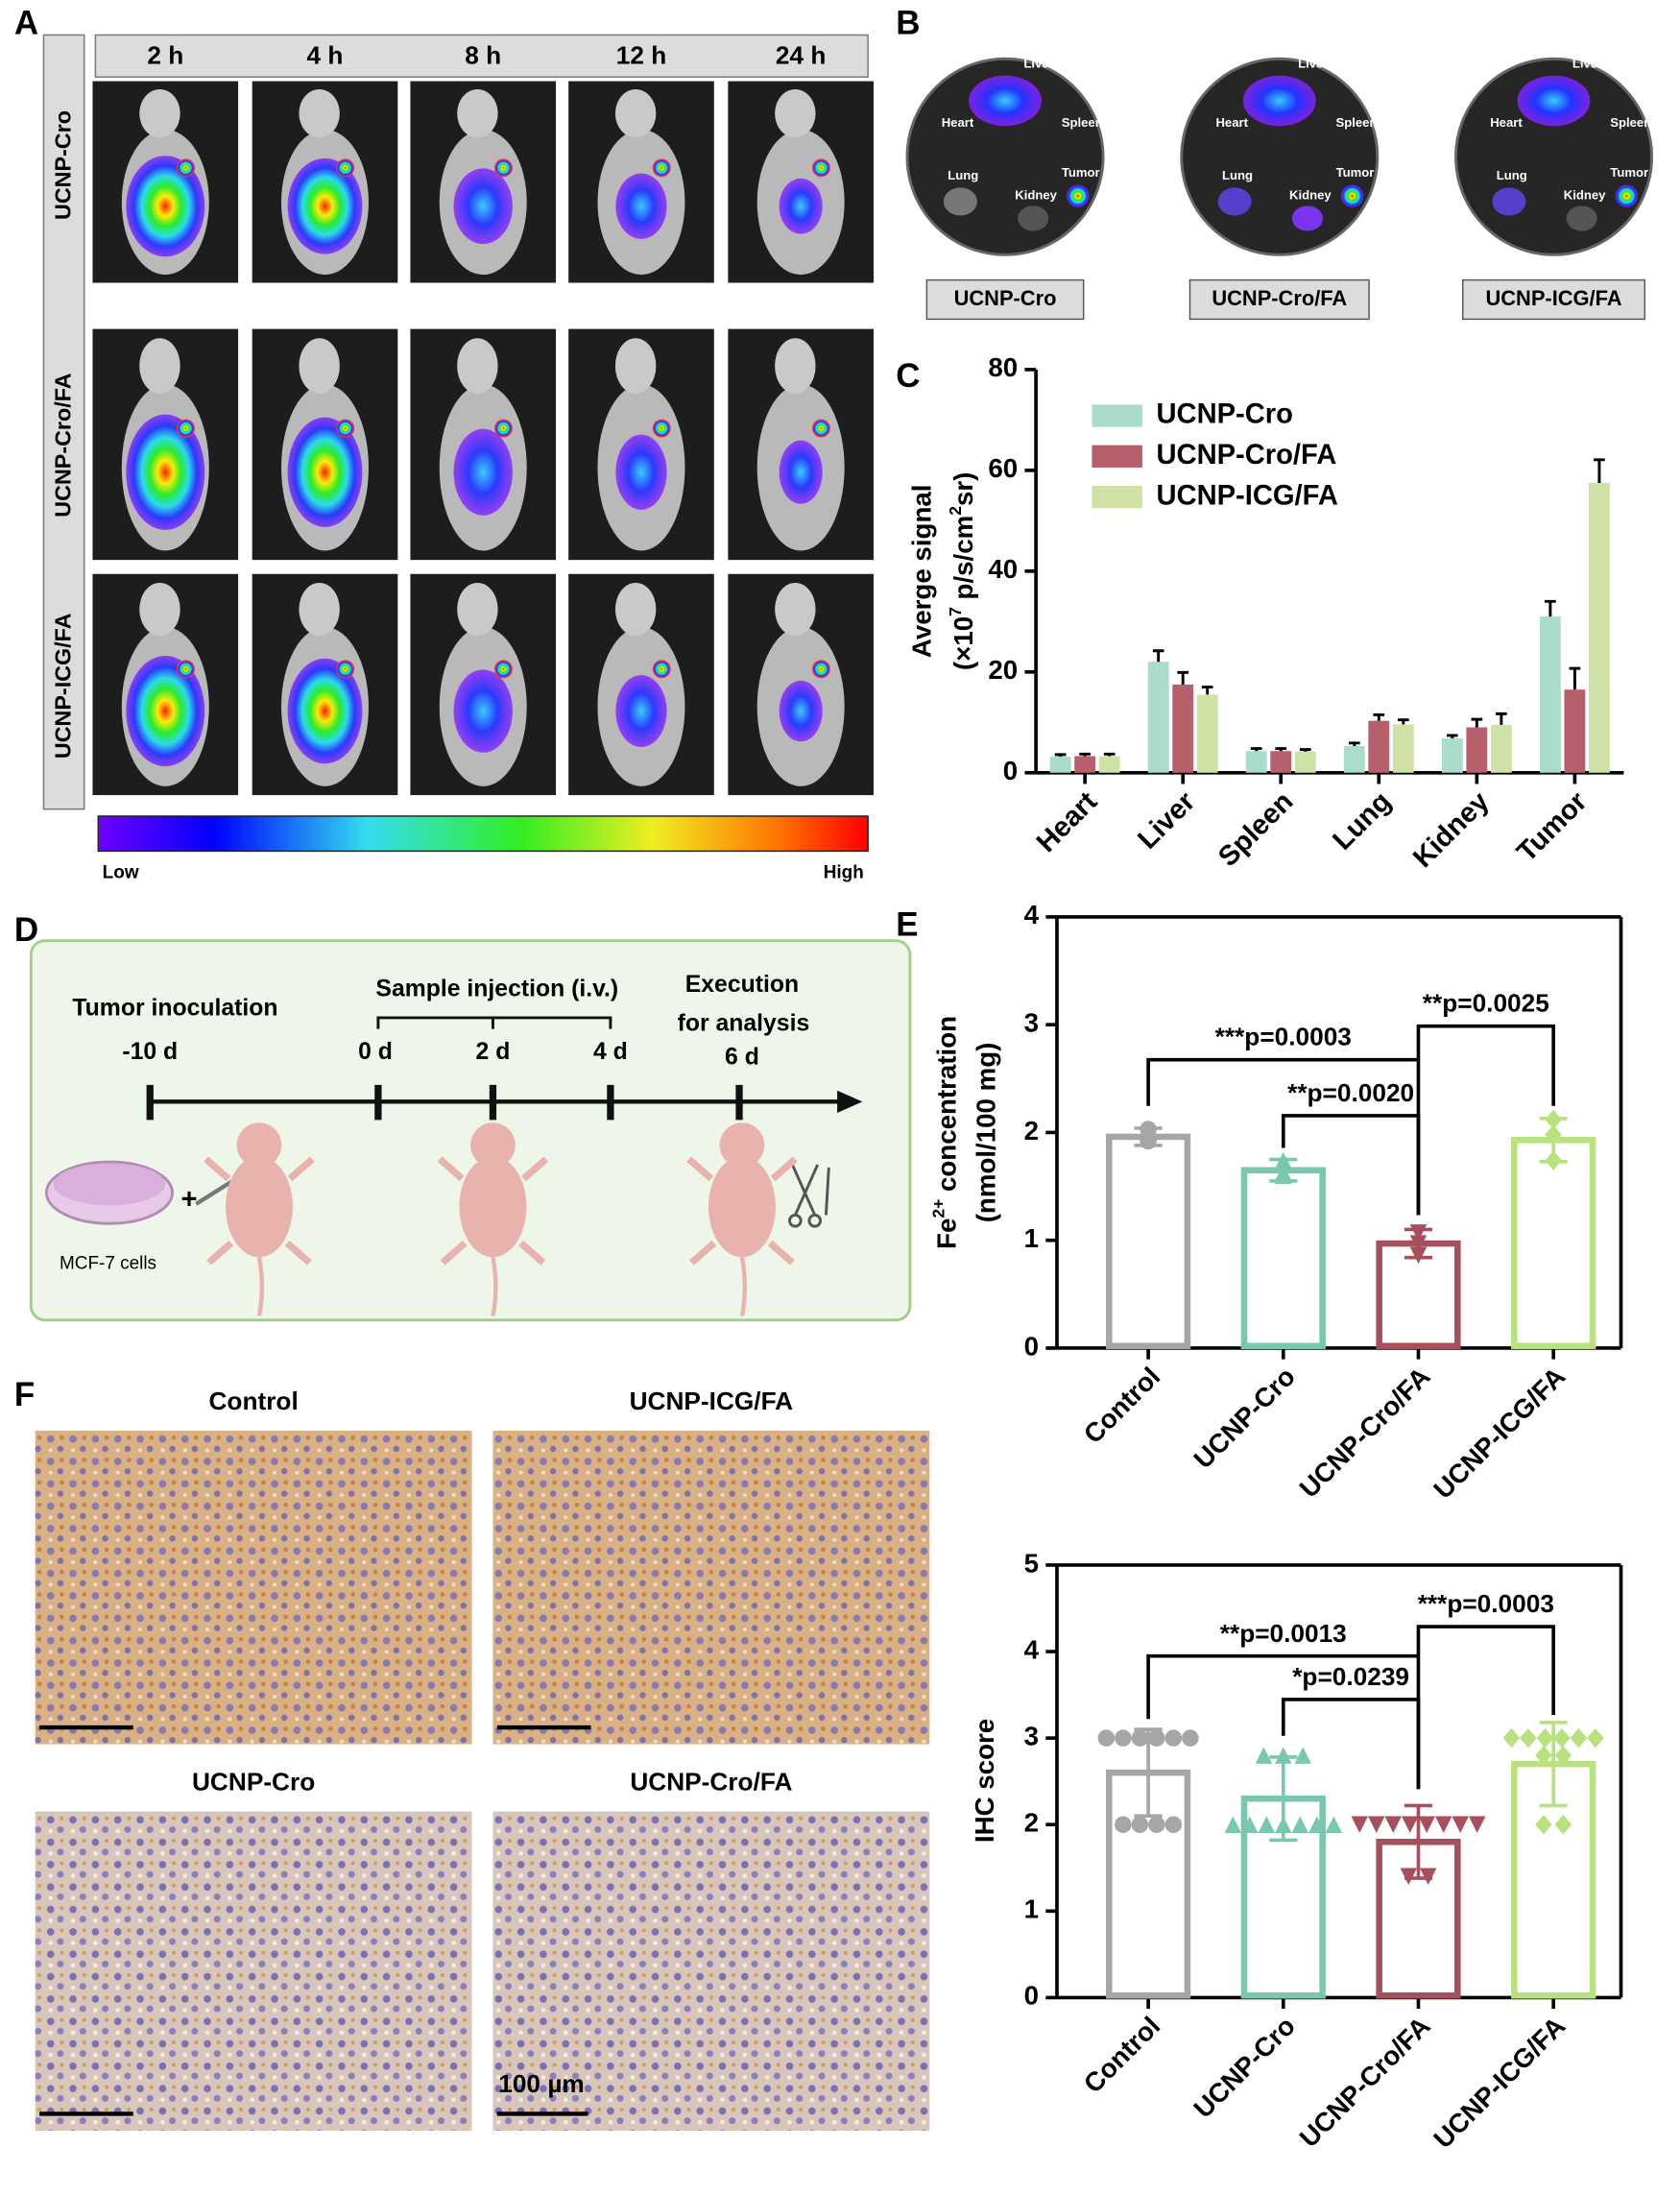 The width and height of the screenshot is (1680, 2195). Describe the element at coordinates (259, 1211) in the screenshot. I see `mouse-limbs` at that location.